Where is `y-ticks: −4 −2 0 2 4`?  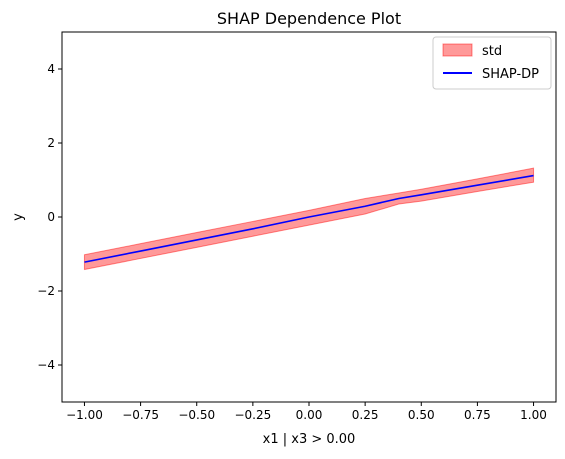 y-ticks: −4 −2 0 2 4 is located at coordinates (49, 217).